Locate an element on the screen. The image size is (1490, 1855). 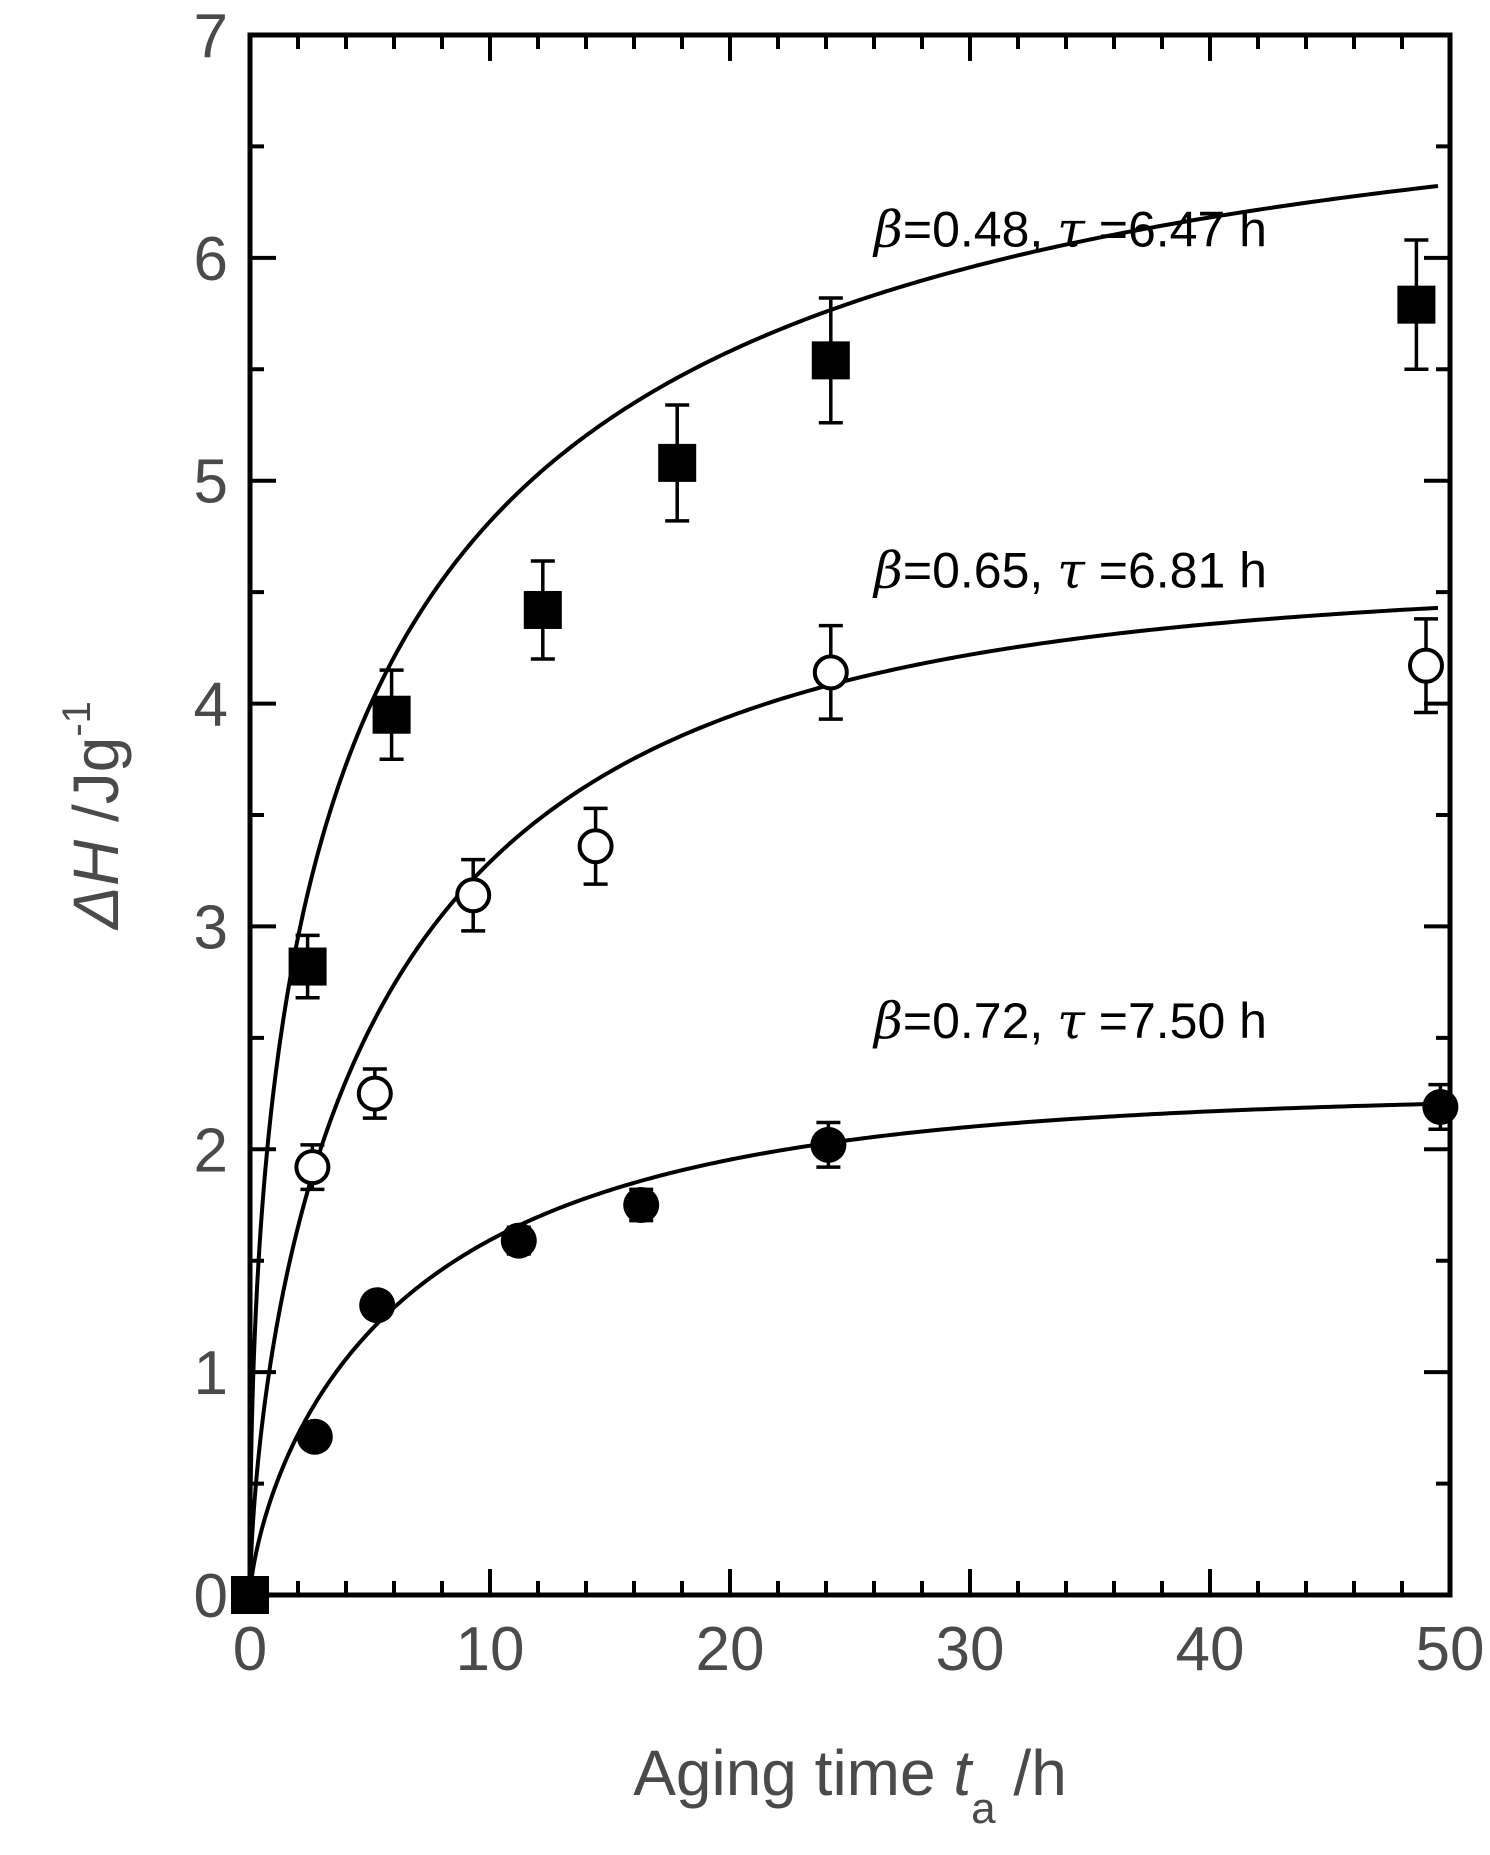
y-tick-label: 1 is located at coordinates (211, 1373).